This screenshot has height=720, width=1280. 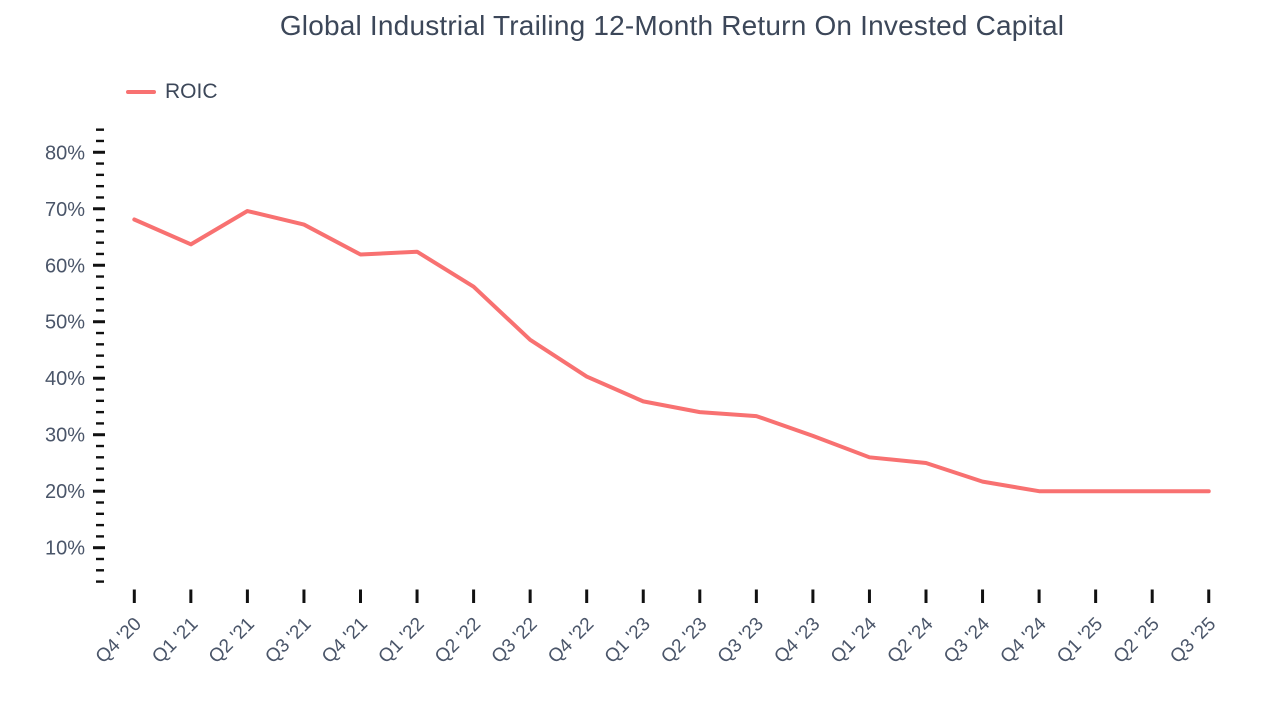 What do you see at coordinates (402, 641) in the screenshot?
I see `x-axis-label: Q1 '22` at bounding box center [402, 641].